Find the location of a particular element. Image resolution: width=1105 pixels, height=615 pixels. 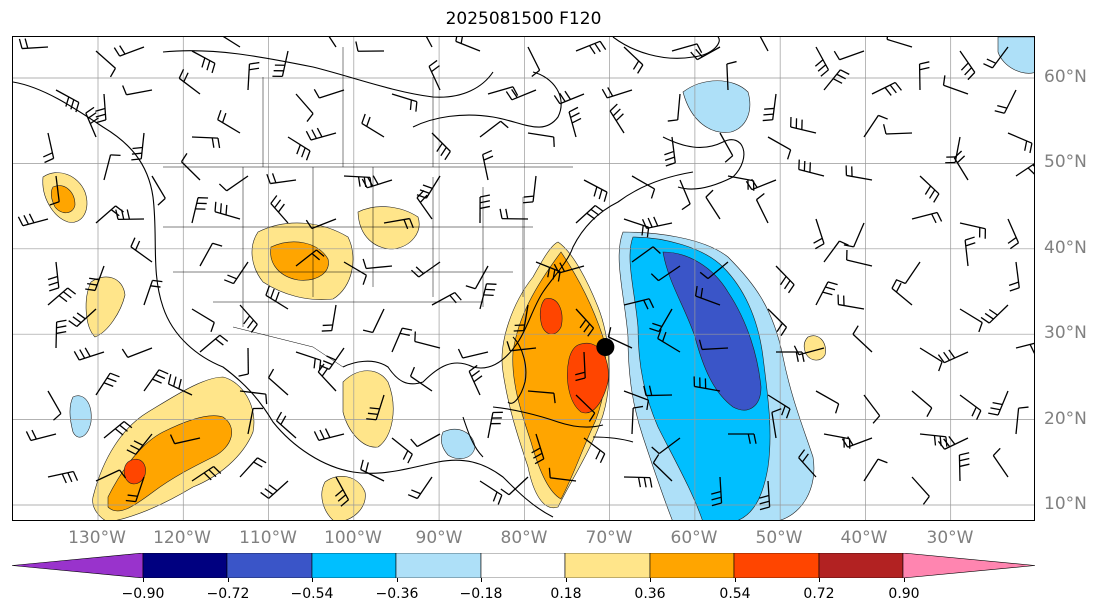

anomaly-positive-mid is located at coordinates (559, 375).